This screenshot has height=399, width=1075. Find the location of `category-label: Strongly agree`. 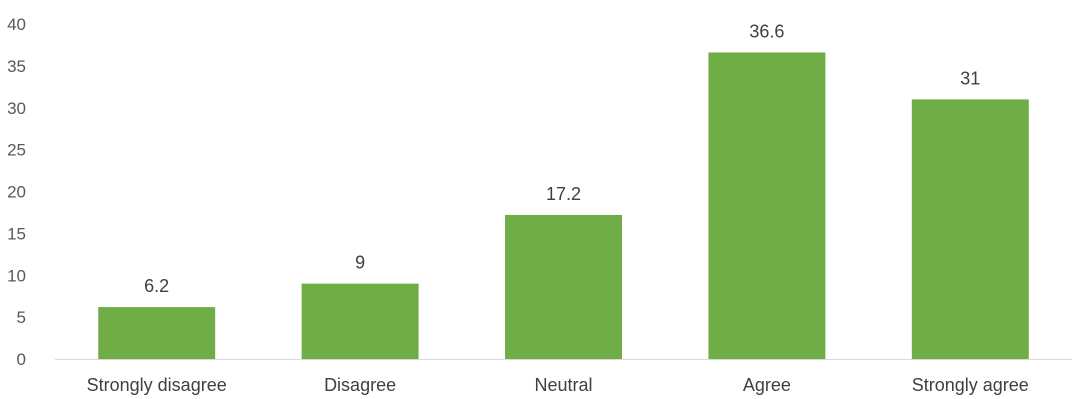

category-label: Strongly agree is located at coordinates (970, 385).